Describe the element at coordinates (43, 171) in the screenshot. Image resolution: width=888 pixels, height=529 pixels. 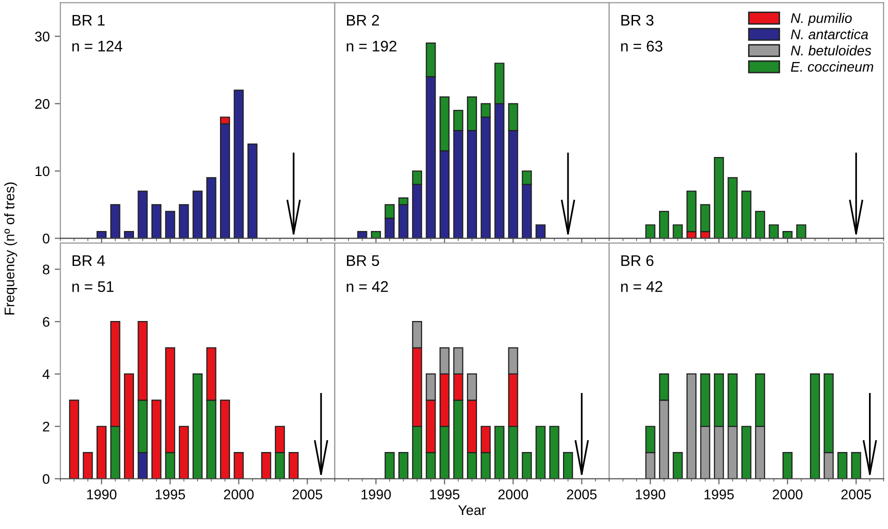
I see `y-tick-label: 10` at that location.